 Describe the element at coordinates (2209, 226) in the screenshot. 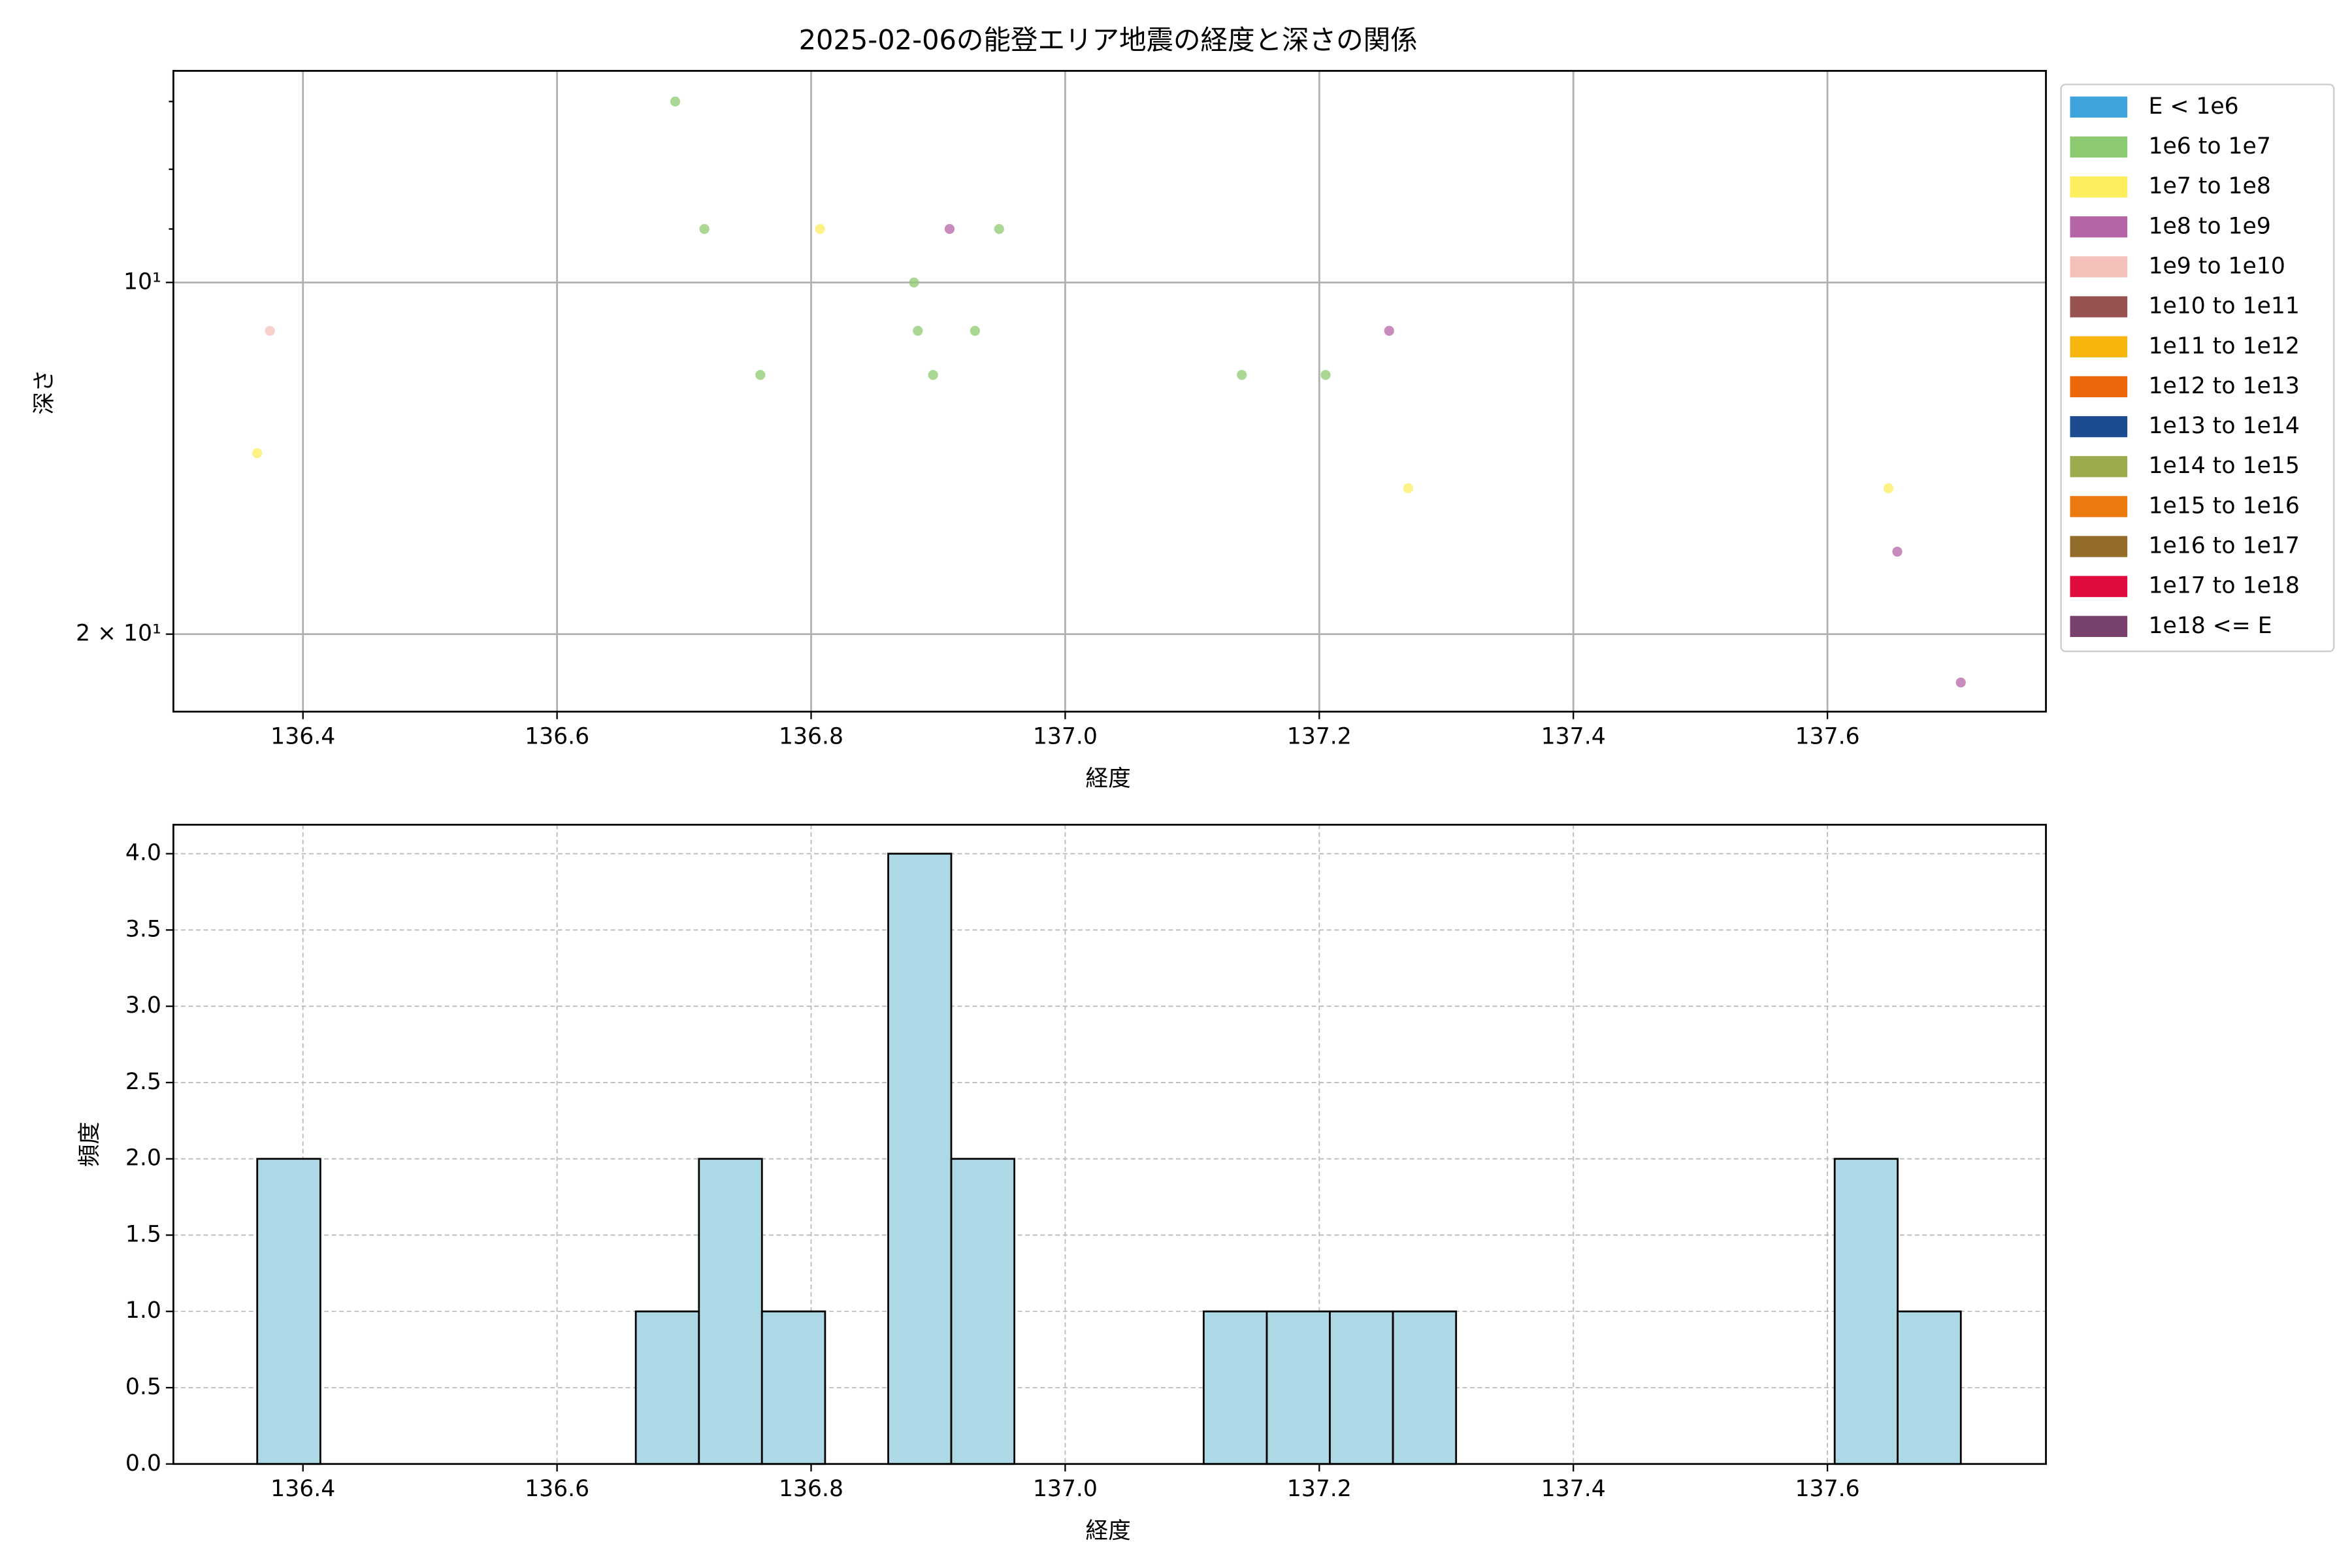

I see `legend-label: 1e8 to 1e9` at that location.